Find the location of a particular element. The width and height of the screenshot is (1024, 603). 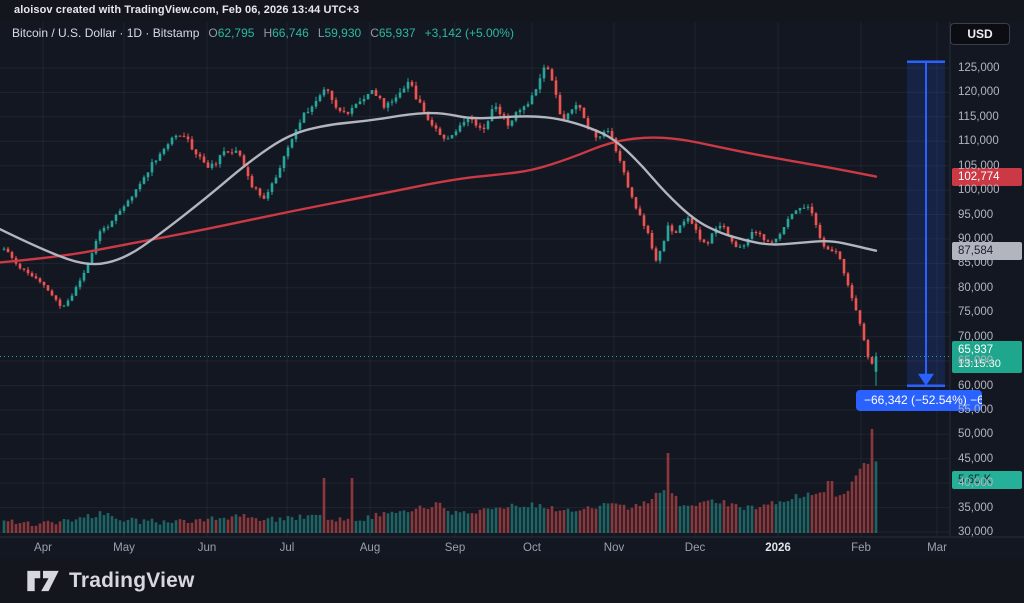

ohlc-label: C65,937 is located at coordinates (393, 33).